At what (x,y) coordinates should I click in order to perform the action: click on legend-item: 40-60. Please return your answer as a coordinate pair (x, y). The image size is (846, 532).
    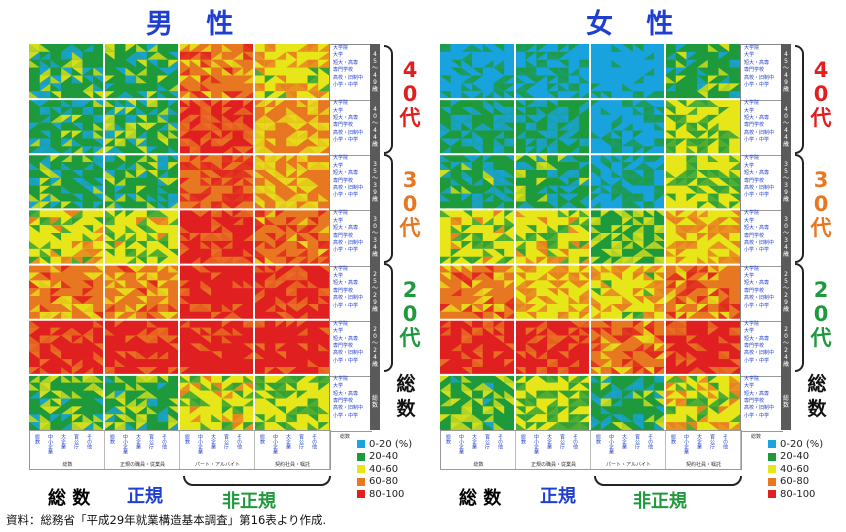
    Looking at the image, I should click on (384, 469).